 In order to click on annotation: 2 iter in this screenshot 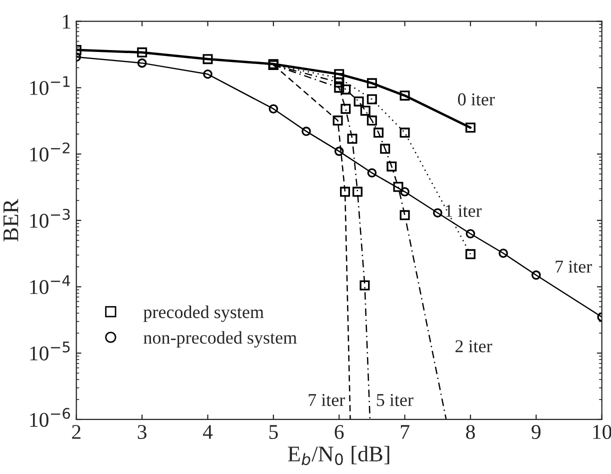, I will do `click(474, 346)`.